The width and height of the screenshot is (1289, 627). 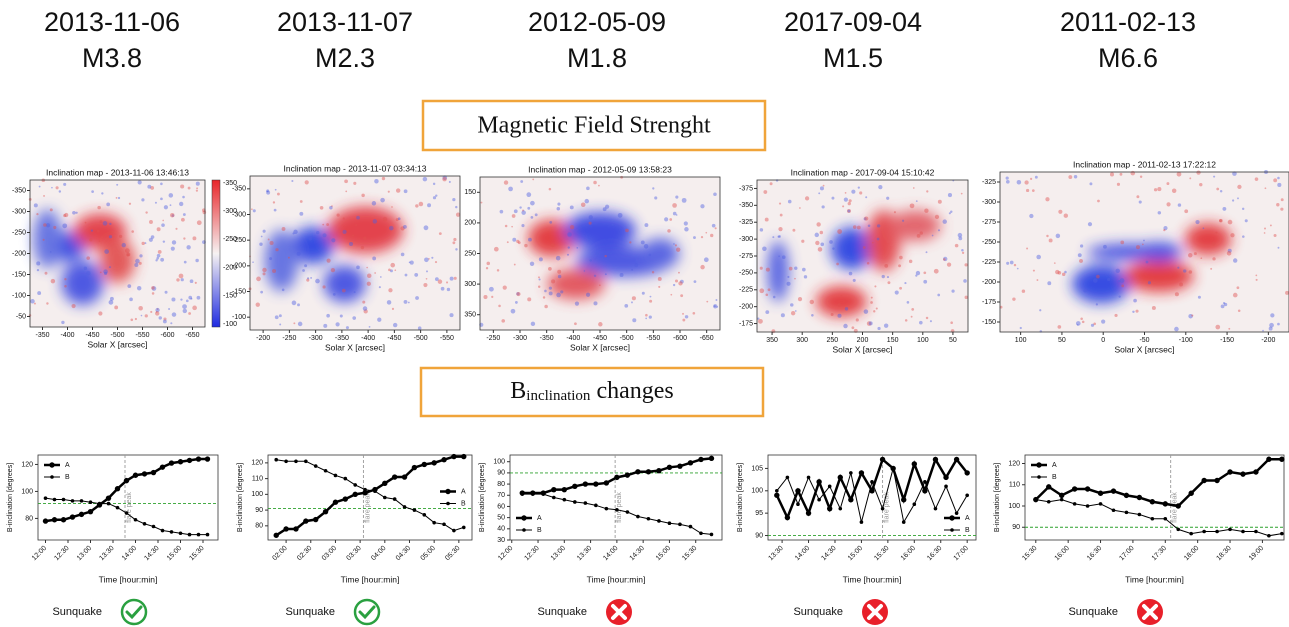 What do you see at coordinates (67, 477) in the screenshot?
I see `legend-label: B` at bounding box center [67, 477].